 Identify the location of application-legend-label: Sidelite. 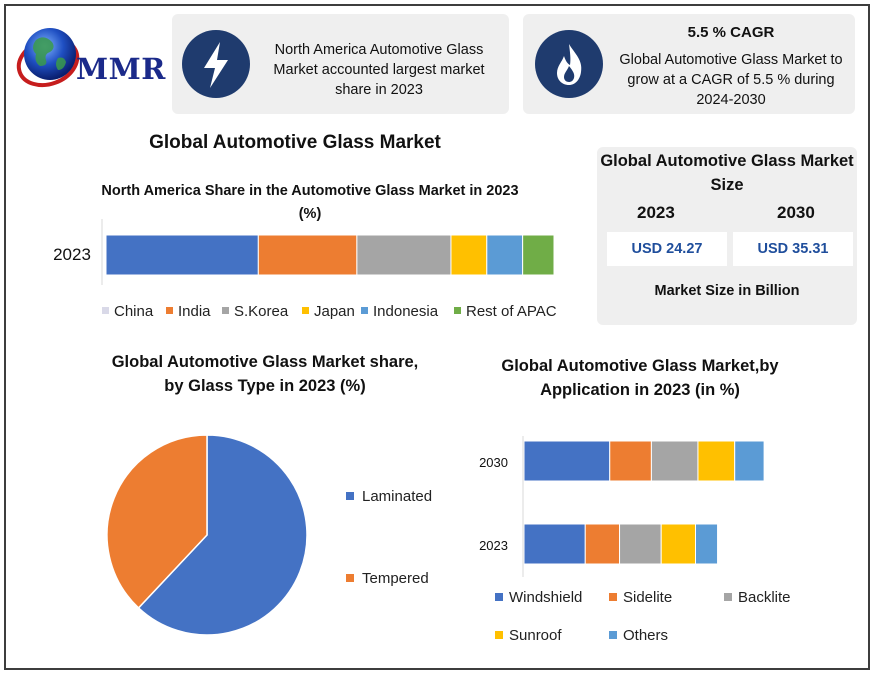
(647, 597).